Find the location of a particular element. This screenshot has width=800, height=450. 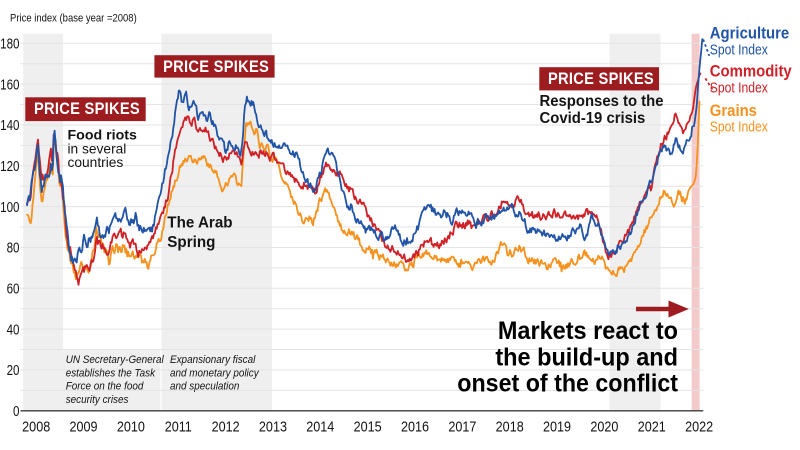

svg-text: Spring is located at coordinates (191, 242).